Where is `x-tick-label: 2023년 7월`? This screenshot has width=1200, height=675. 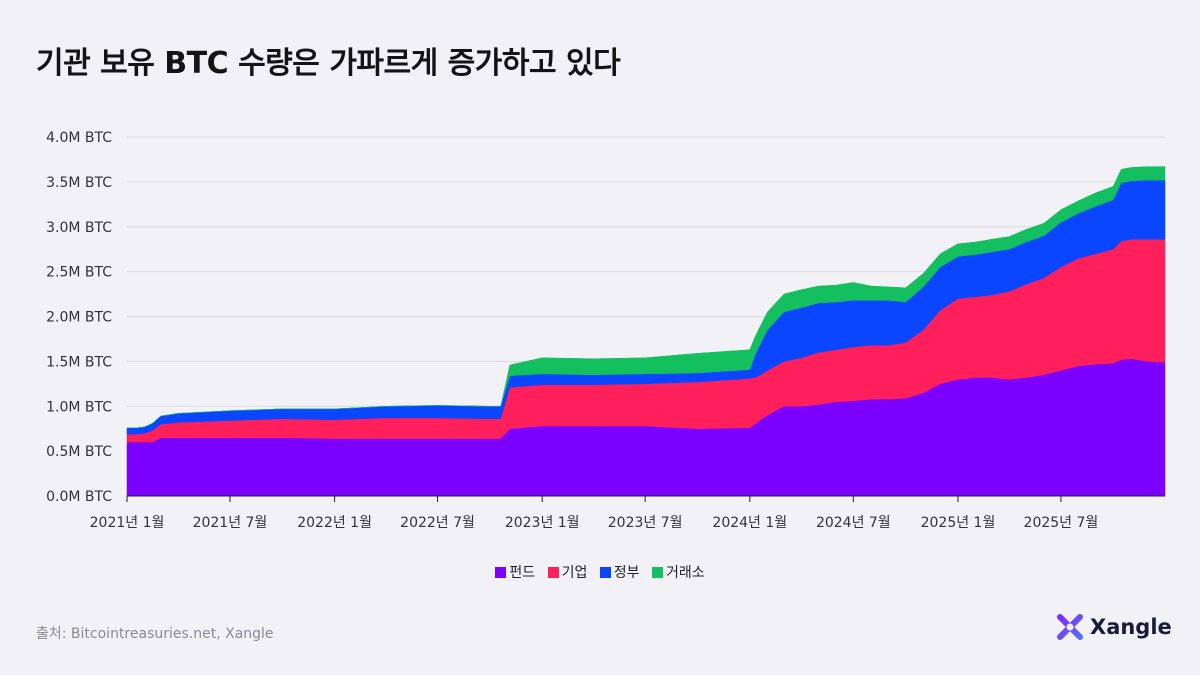
x-tick-label: 2023년 7월 is located at coordinates (645, 523).